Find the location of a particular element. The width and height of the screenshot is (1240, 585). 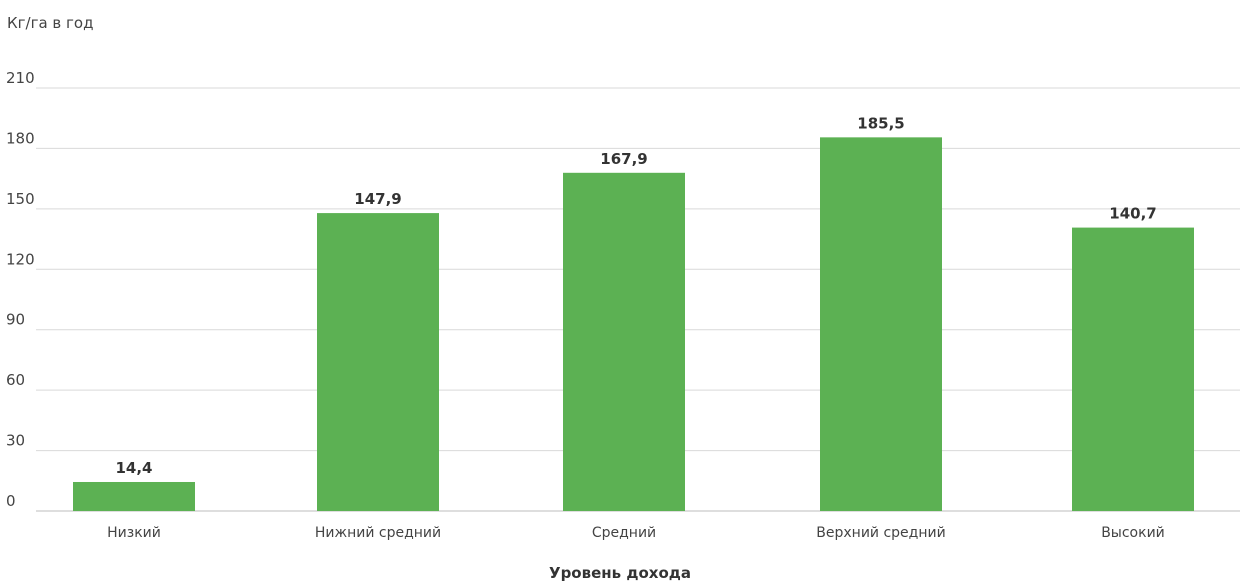

bar-value-label: 167,9 is located at coordinates (623, 159).